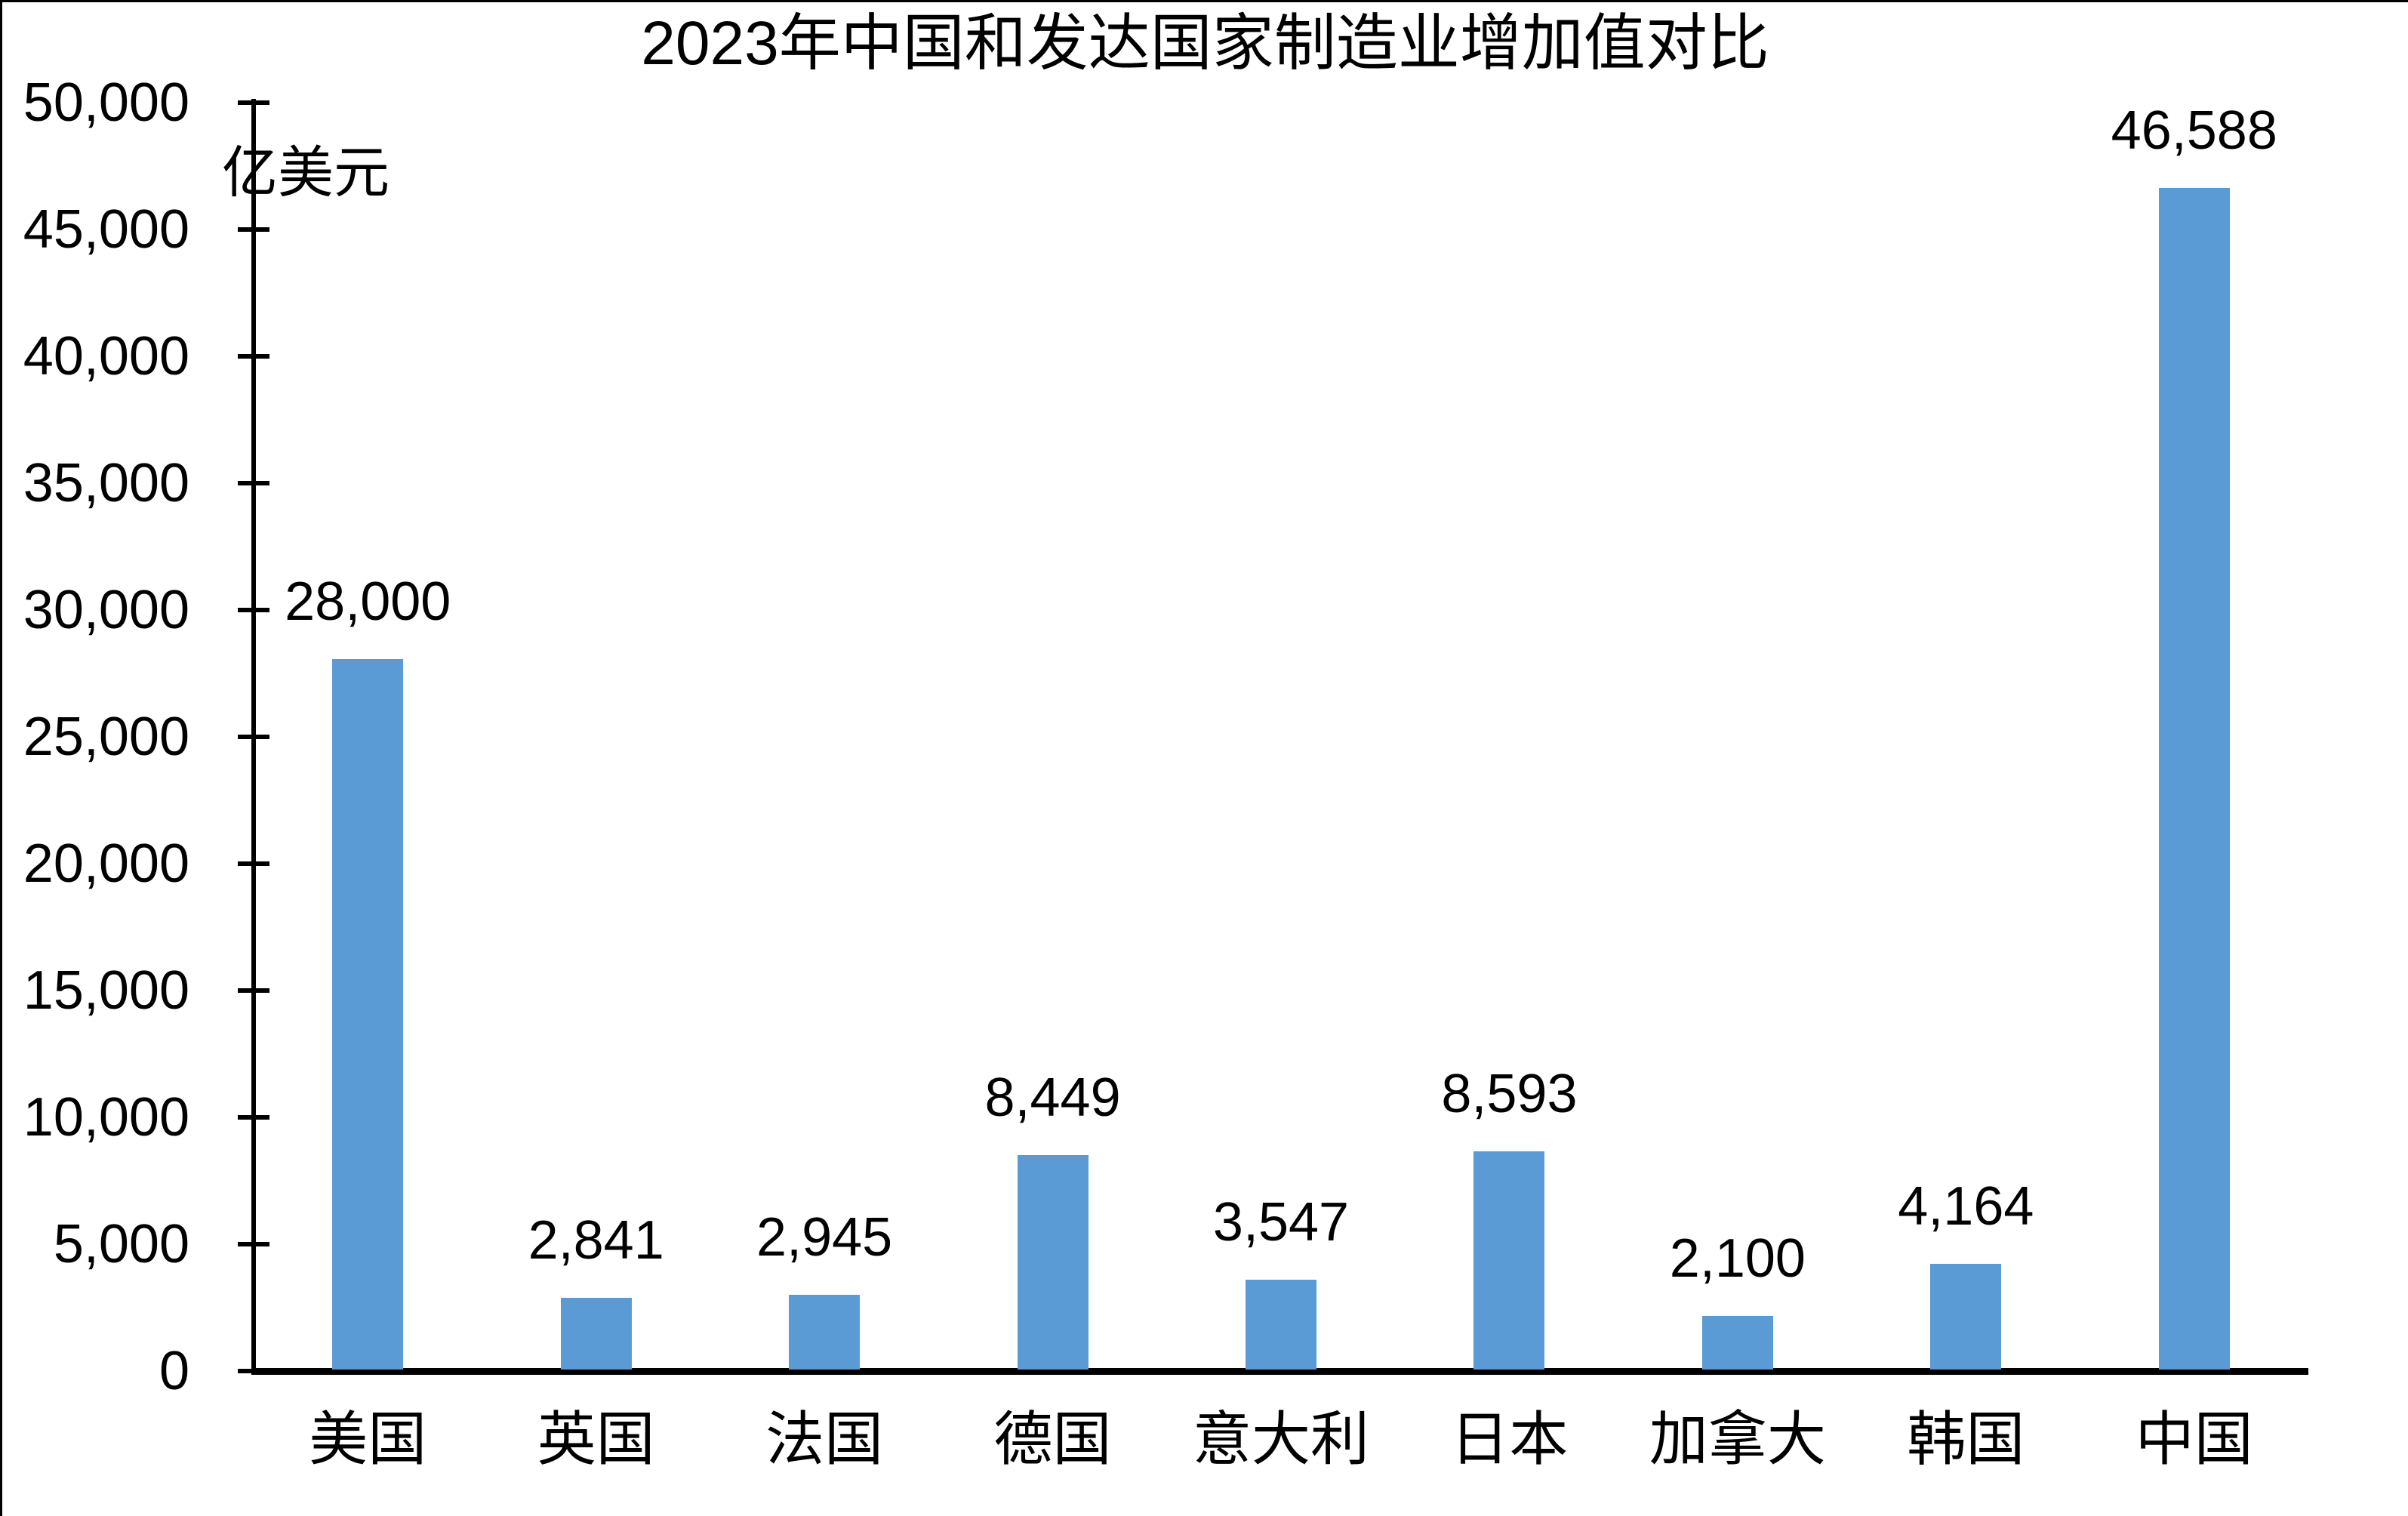 Image resolution: width=2408 pixels, height=1516 pixels. Describe the element at coordinates (368, 1439) in the screenshot. I see `category-label: 美国` at that location.